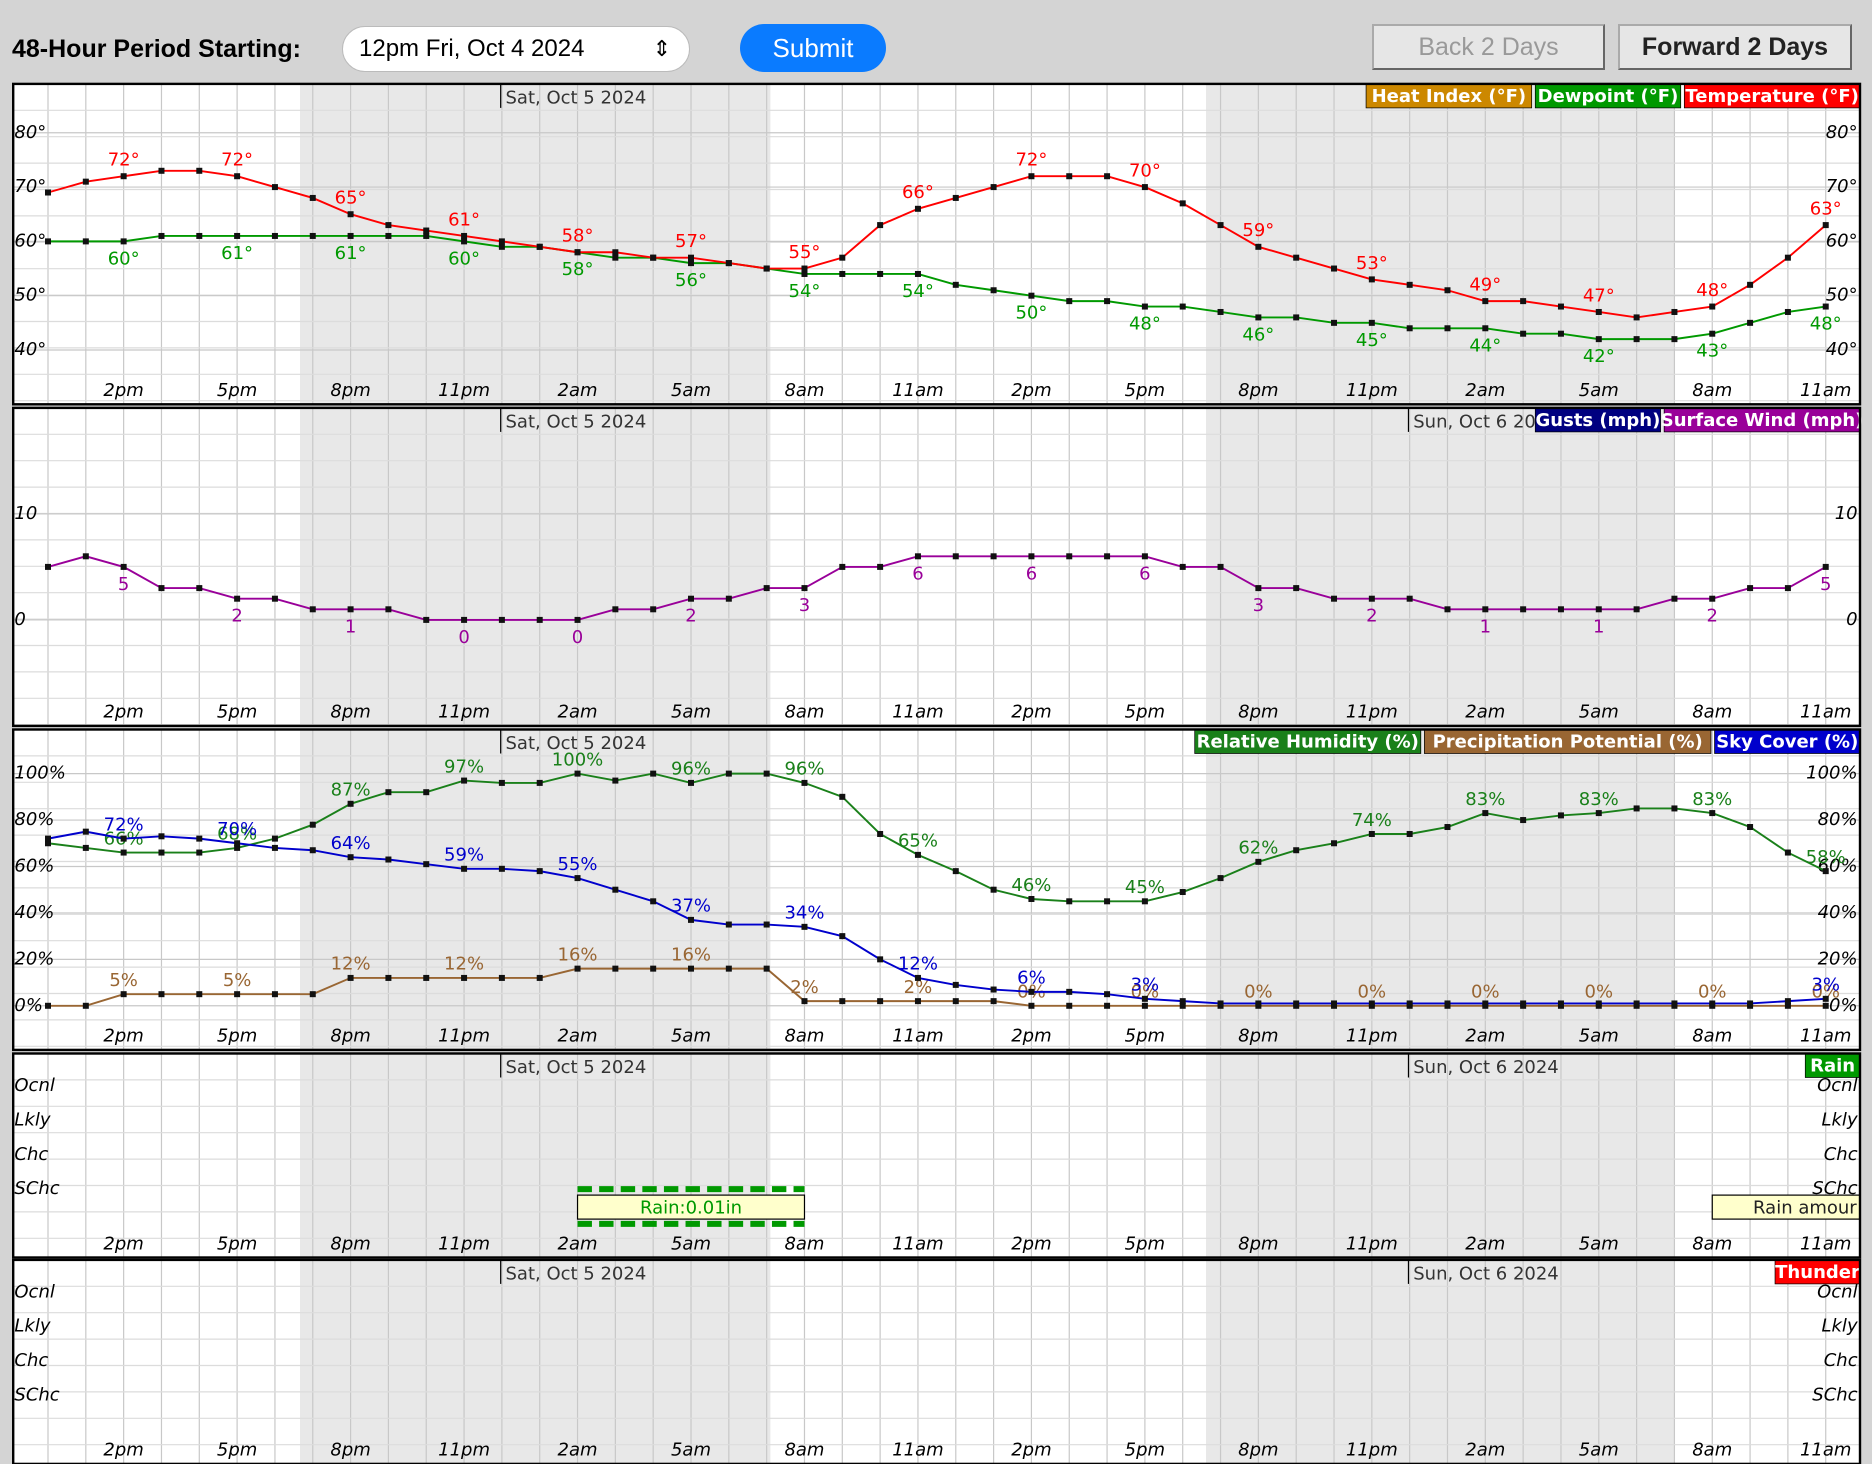 Image resolution: width=1872 pixels, height=1464 pixels. What do you see at coordinates (1145, 390) in the screenshot?
I see `x-tick-label: 5pm` at bounding box center [1145, 390].